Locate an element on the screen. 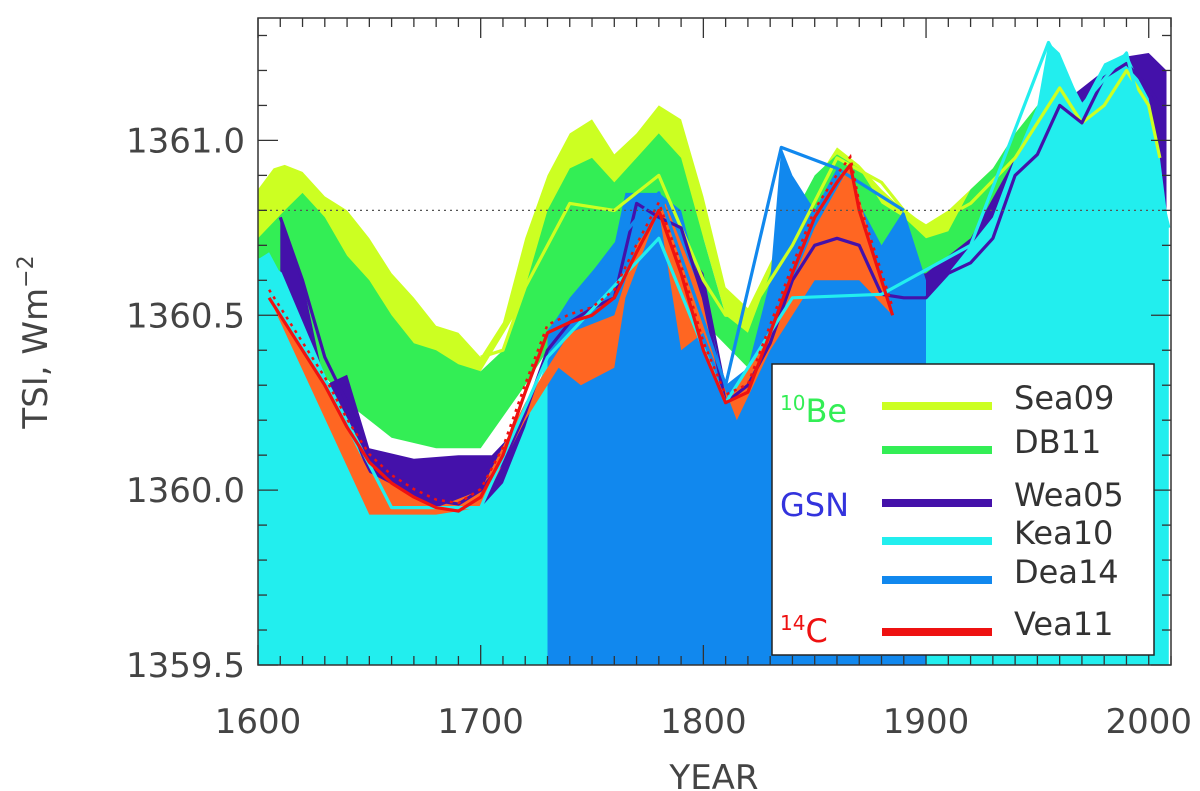  y-tick-label: 1360.5 is located at coordinates (185, 316).